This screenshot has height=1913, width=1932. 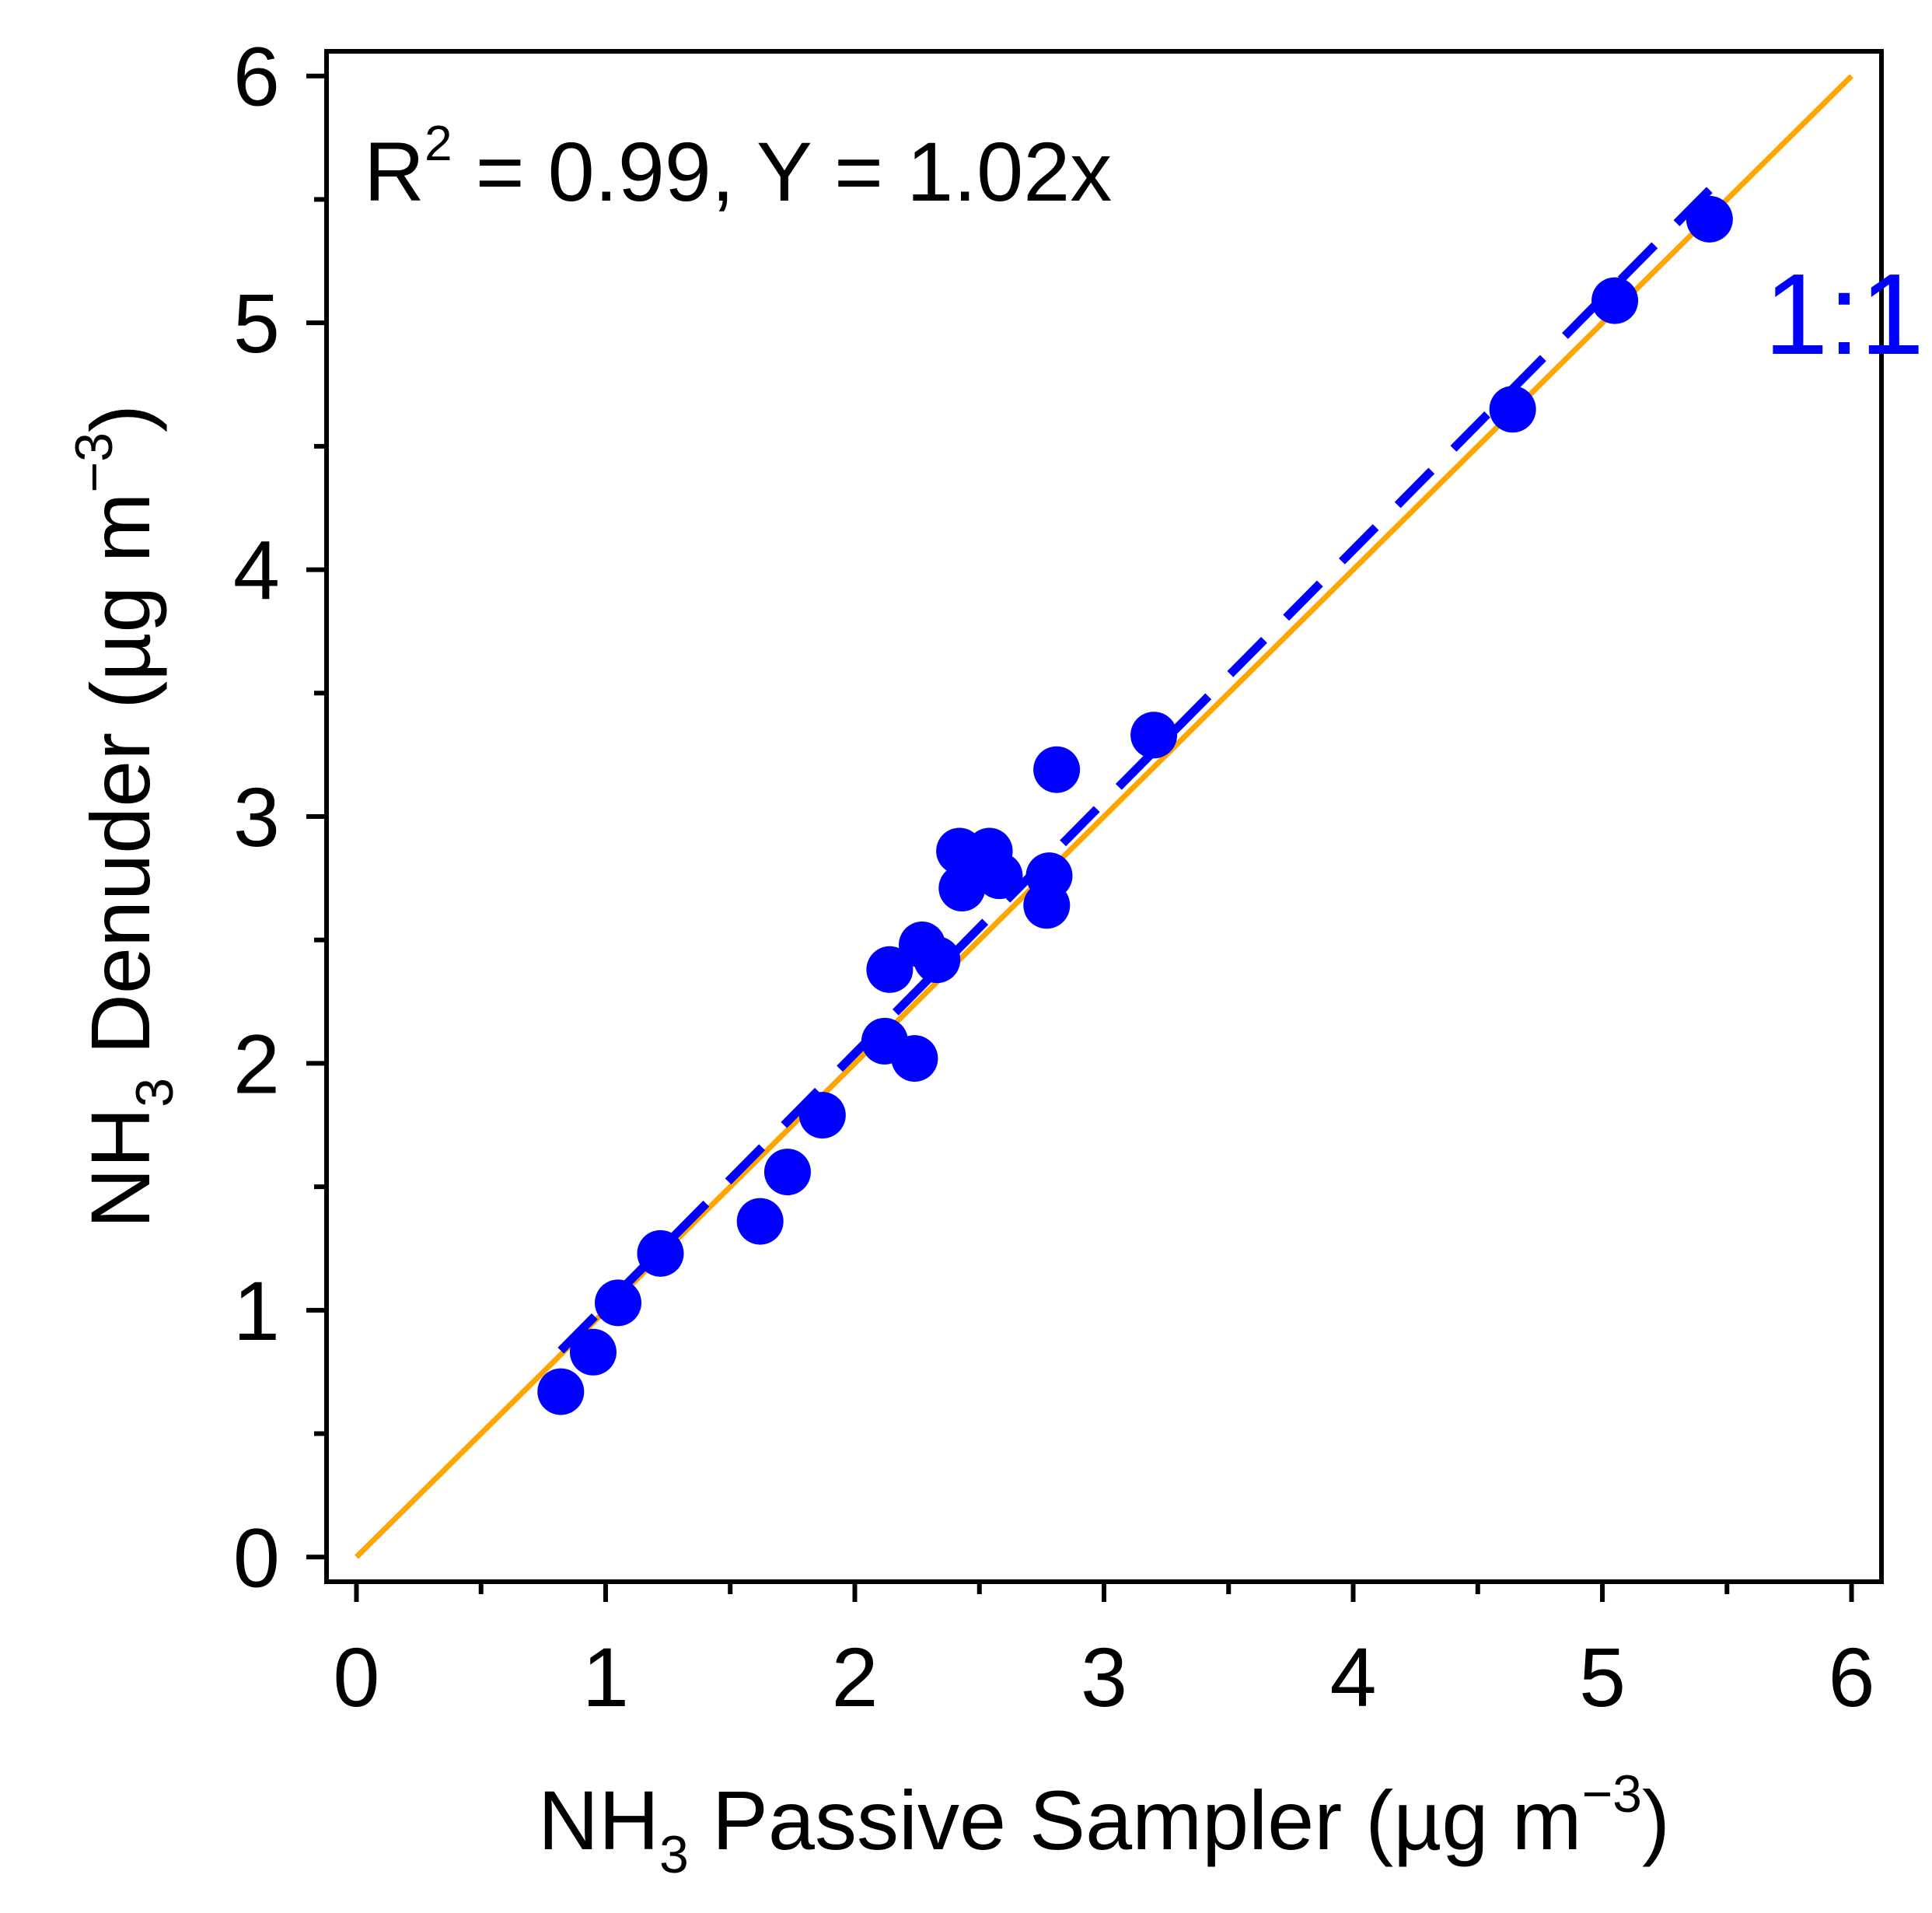 I want to click on y-tick-label: 5, so click(x=256, y=323).